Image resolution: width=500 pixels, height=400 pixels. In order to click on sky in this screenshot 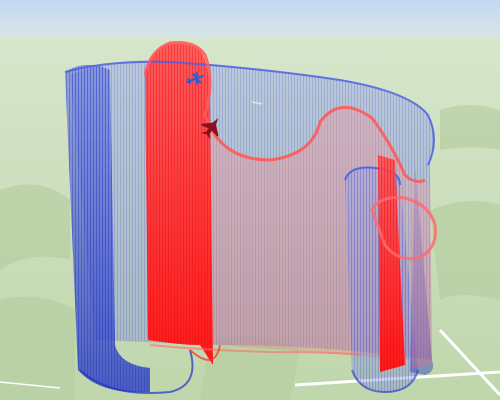, I will do `click(250, 22)`.